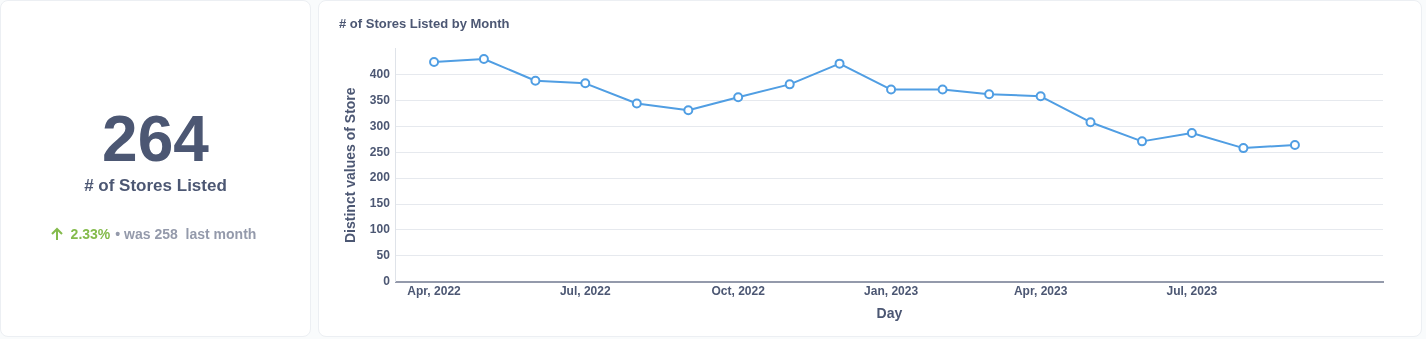 Image resolution: width=1426 pixels, height=339 pixels. Describe the element at coordinates (380, 203) in the screenshot. I see `y-tick-label: 150` at that location.